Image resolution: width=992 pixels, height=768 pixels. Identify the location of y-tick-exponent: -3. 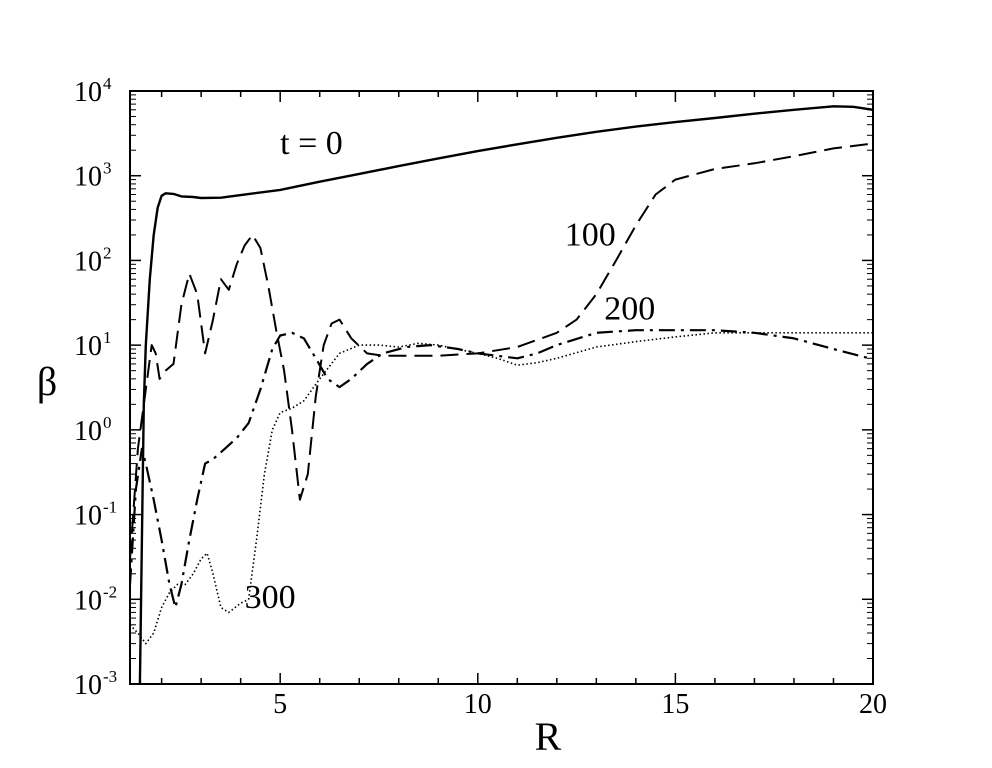
(110, 676).